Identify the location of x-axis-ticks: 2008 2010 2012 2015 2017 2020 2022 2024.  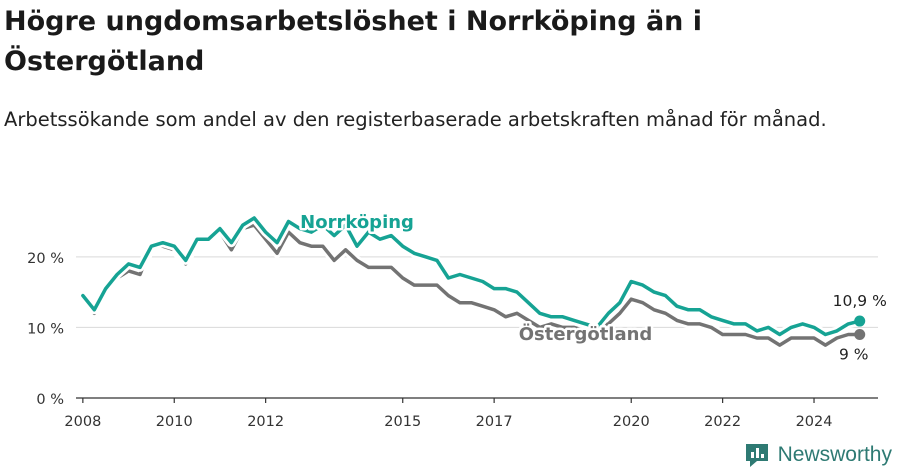
(471, 413).